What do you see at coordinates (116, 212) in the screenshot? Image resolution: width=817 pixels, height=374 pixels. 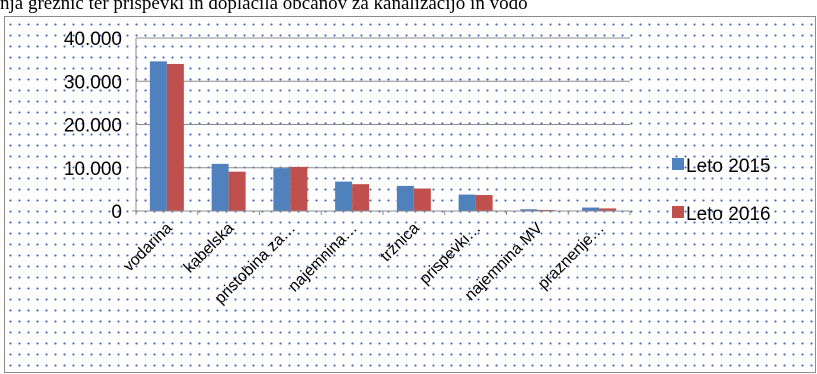 I see `y-tick-label: 0` at bounding box center [116, 212].